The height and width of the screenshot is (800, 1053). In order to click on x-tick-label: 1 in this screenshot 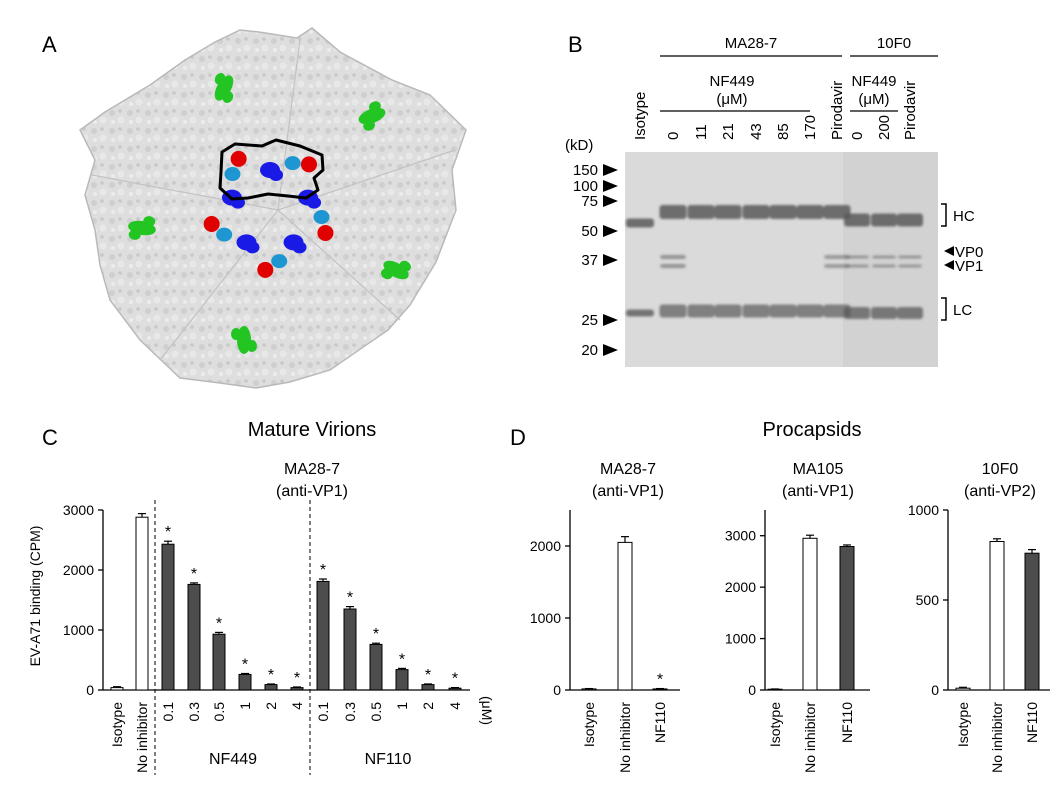, I will do `click(402, 706)`.